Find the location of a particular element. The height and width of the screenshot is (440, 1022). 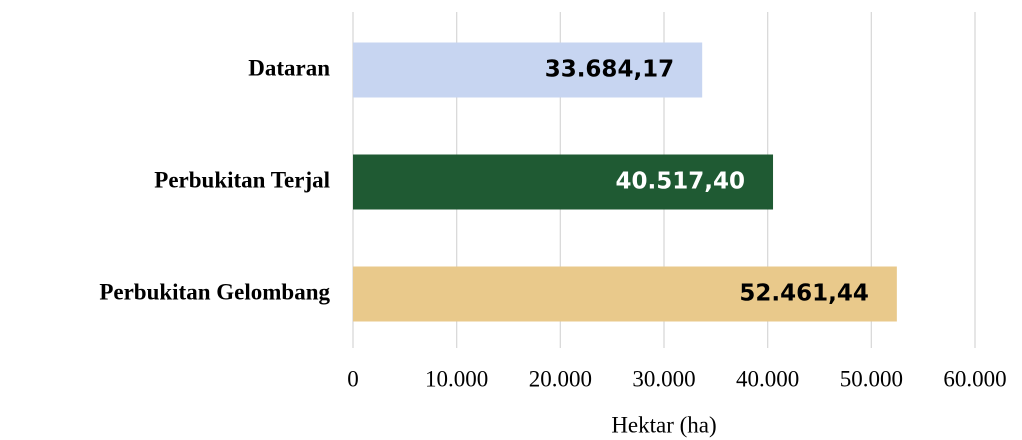

y-tick-label: Perbukitan Terjal is located at coordinates (242, 179).